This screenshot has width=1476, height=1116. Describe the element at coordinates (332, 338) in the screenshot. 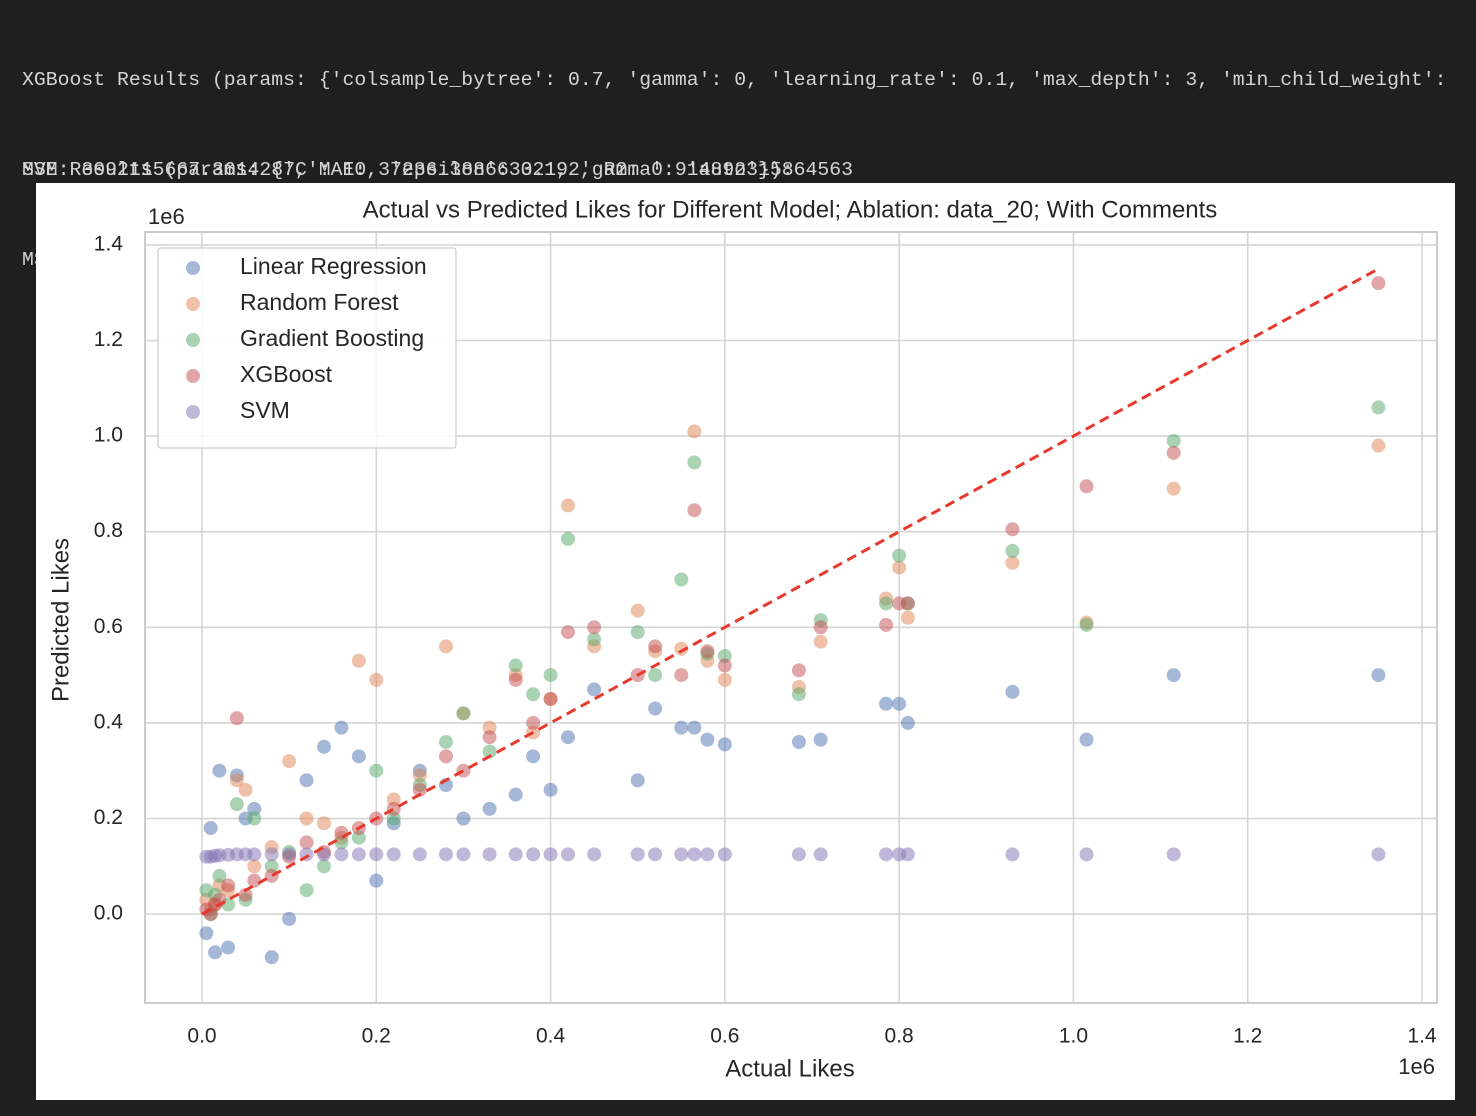

I see `legend-label: Gradient Boosting` at that location.